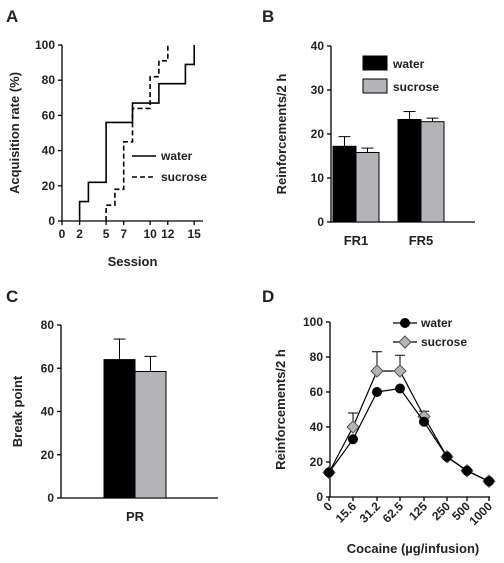 The width and height of the screenshot is (504, 563). What do you see at coordinates (346, 512) in the screenshot?
I see `x-tick-label: 15.6` at bounding box center [346, 512].